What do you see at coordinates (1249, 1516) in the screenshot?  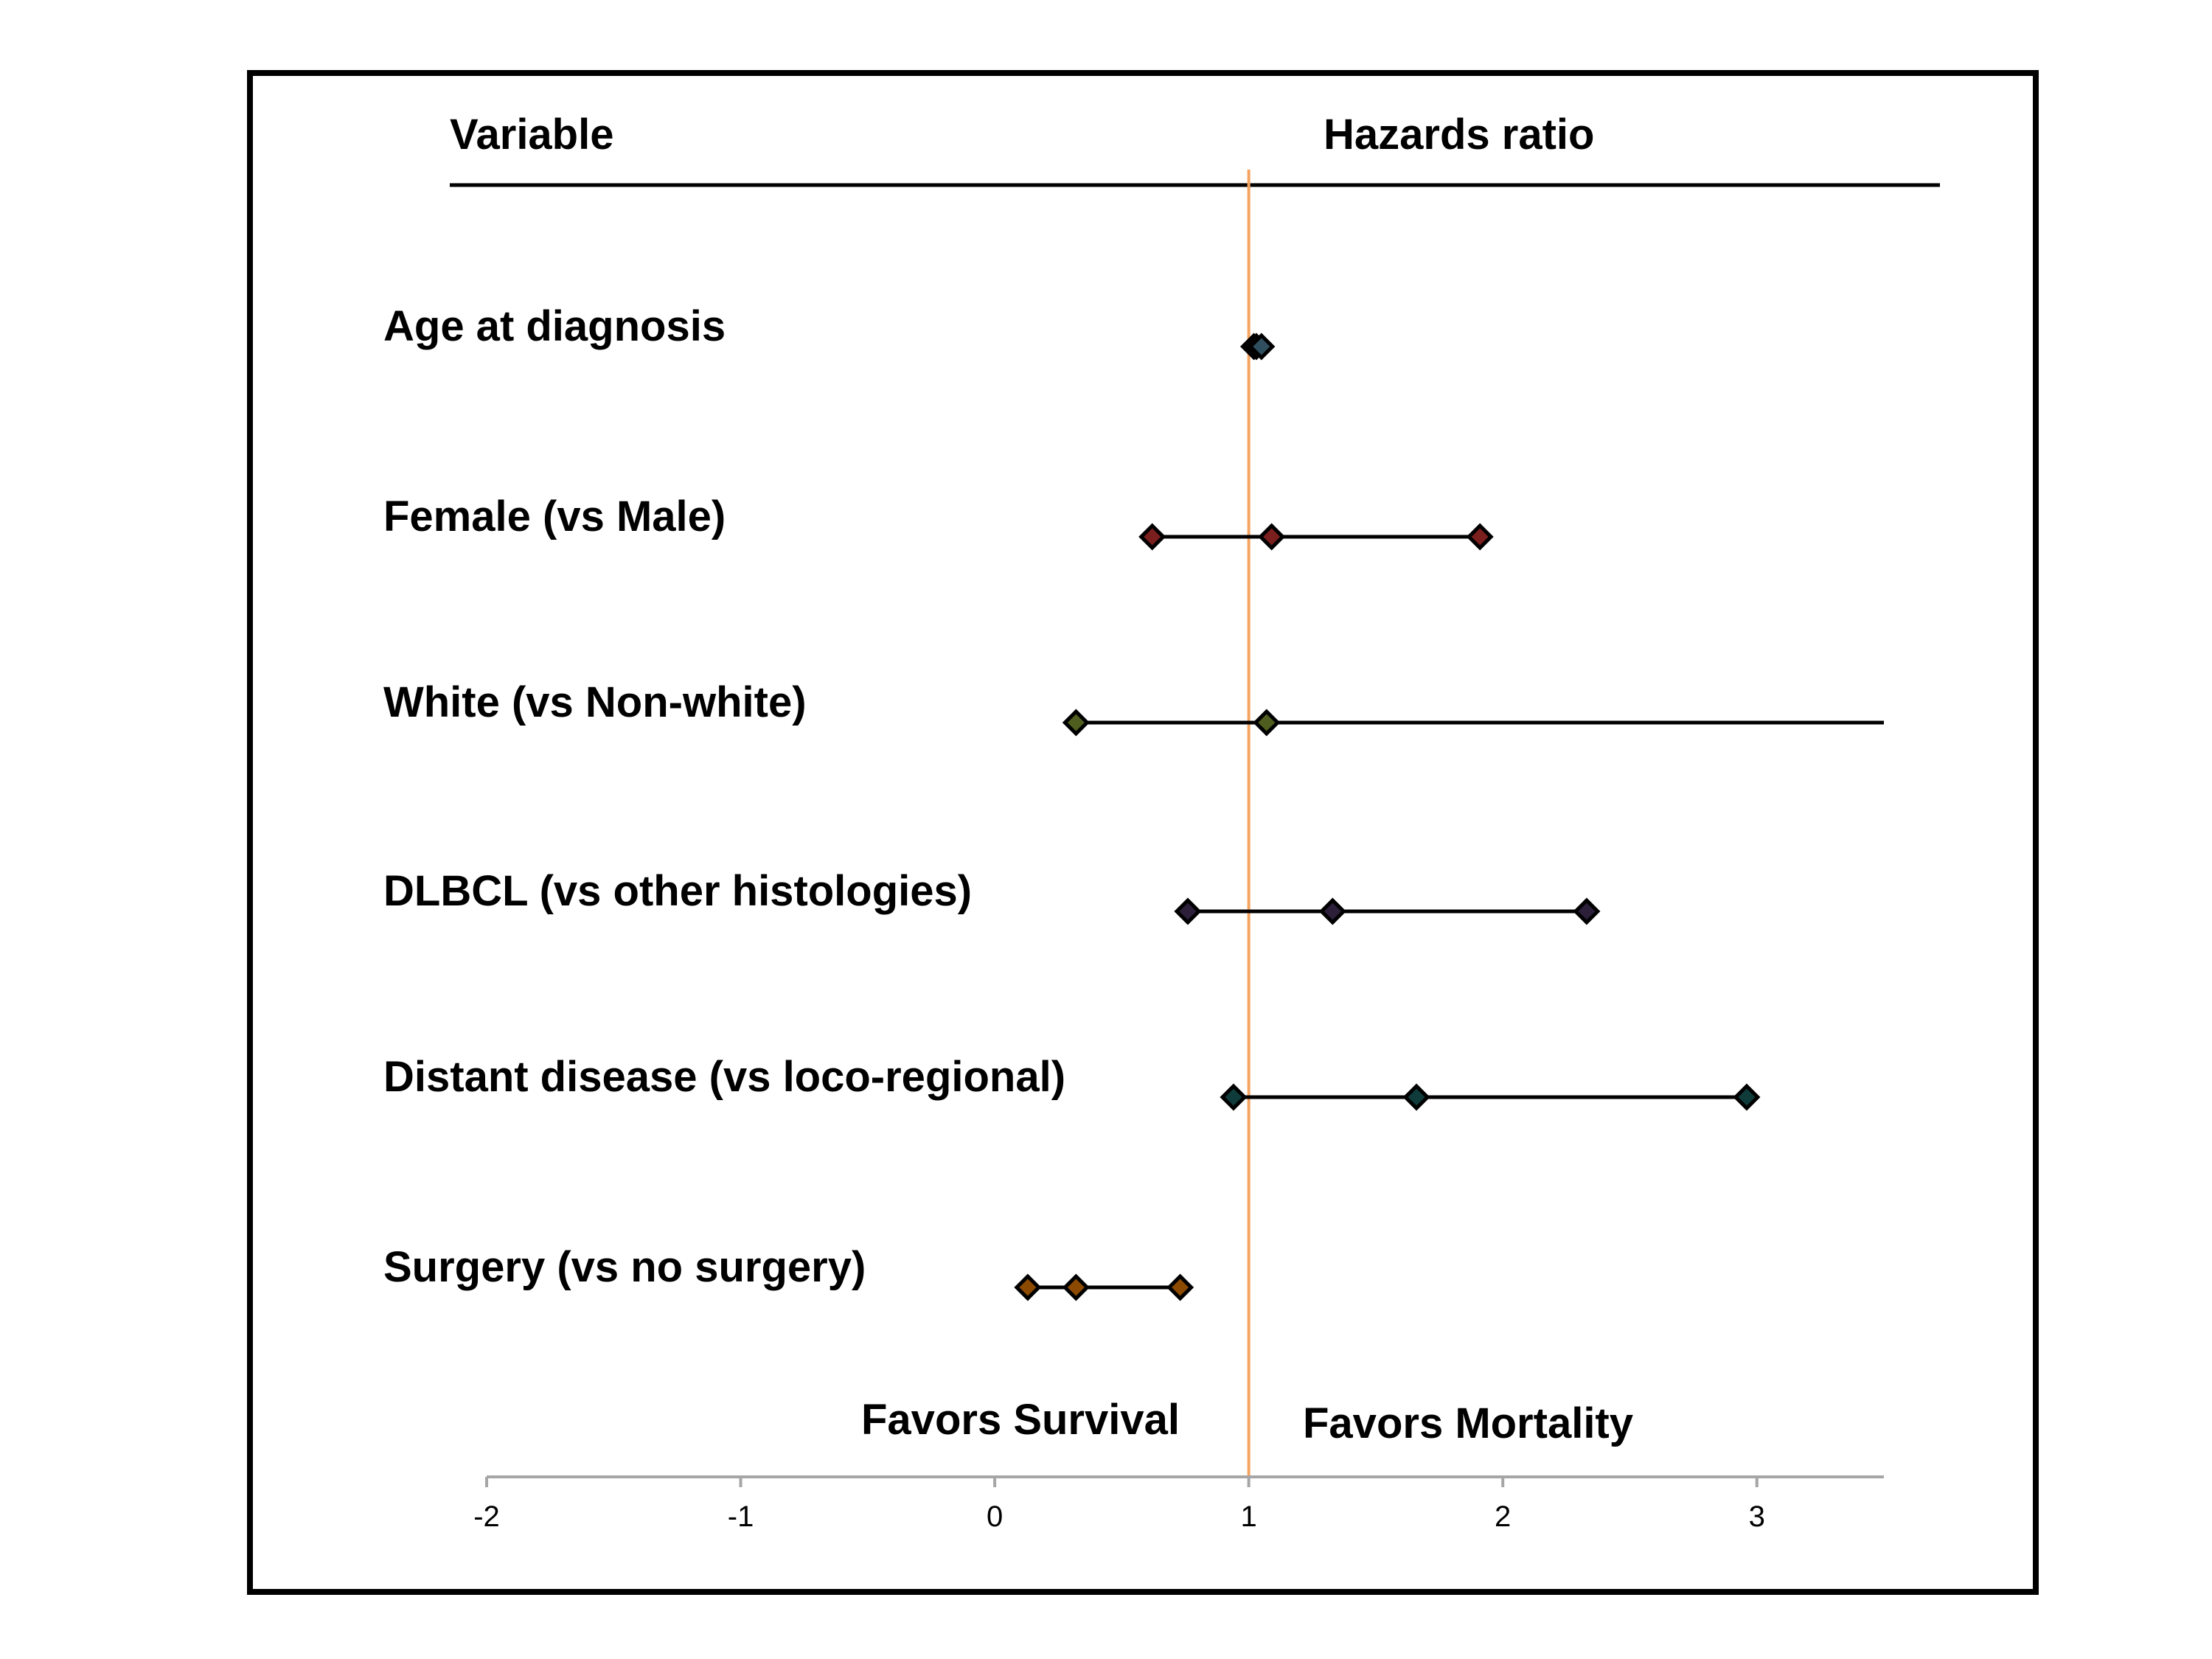 I see `x-tick-label: 1` at bounding box center [1249, 1516].